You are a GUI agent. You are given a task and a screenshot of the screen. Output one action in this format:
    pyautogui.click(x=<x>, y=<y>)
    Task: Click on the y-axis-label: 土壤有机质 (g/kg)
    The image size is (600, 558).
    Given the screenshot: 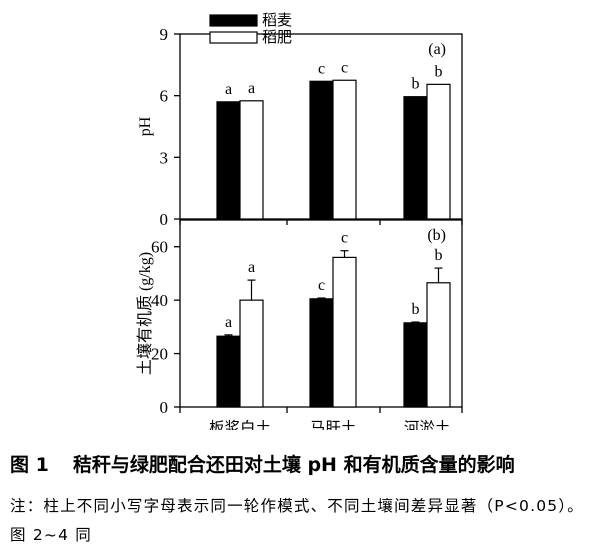 What is the action you would take?
    pyautogui.click(x=144, y=313)
    